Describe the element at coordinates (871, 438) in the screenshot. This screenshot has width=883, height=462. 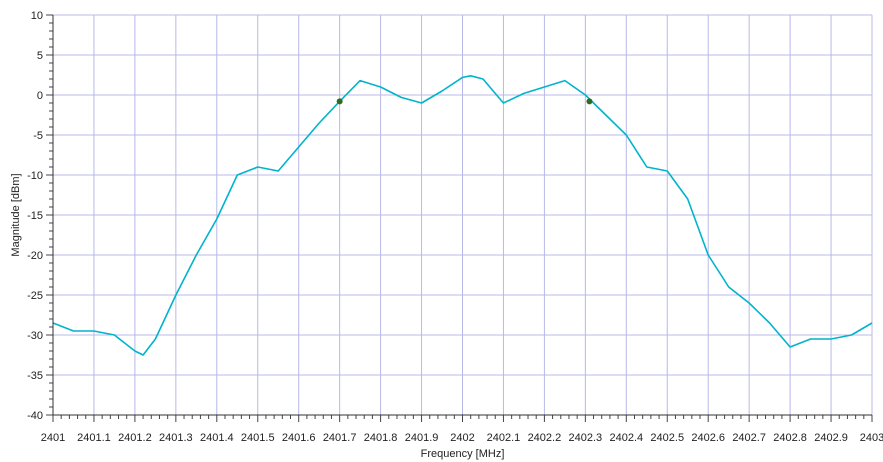
I see `x-tick-label: 2403` at that location.